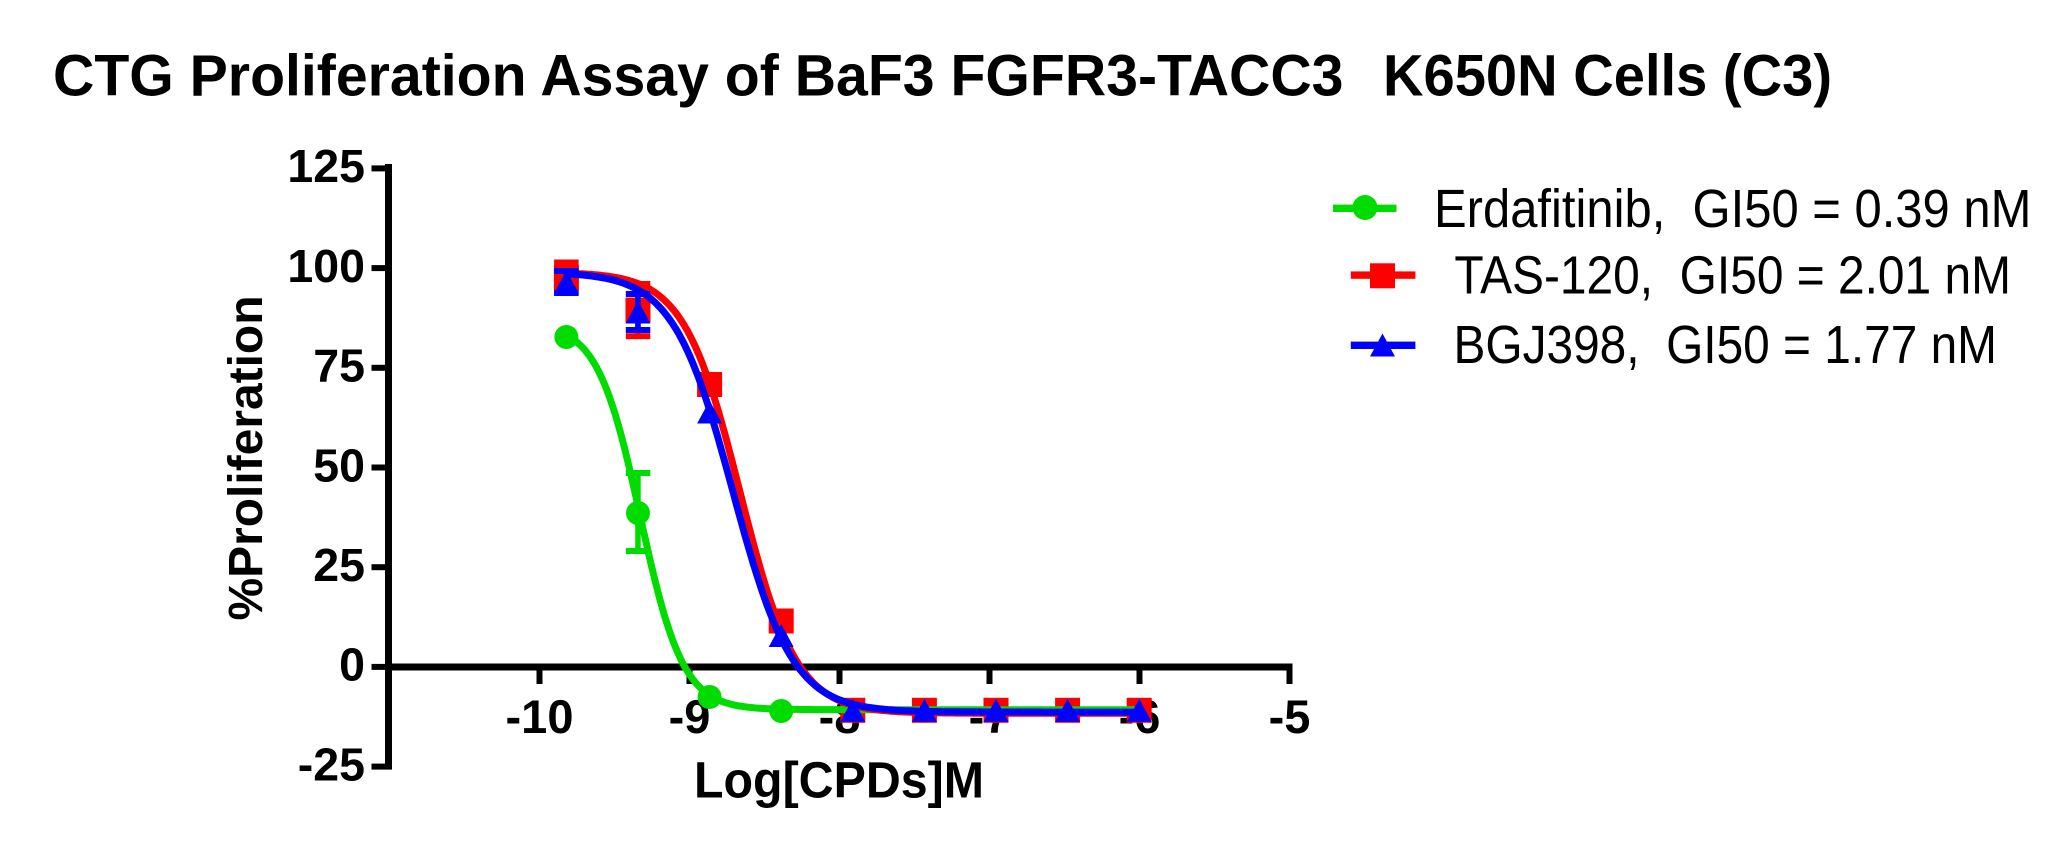 Image resolution: width=2070 pixels, height=857 pixels. I want to click on svg-text: 125, so click(326, 166).